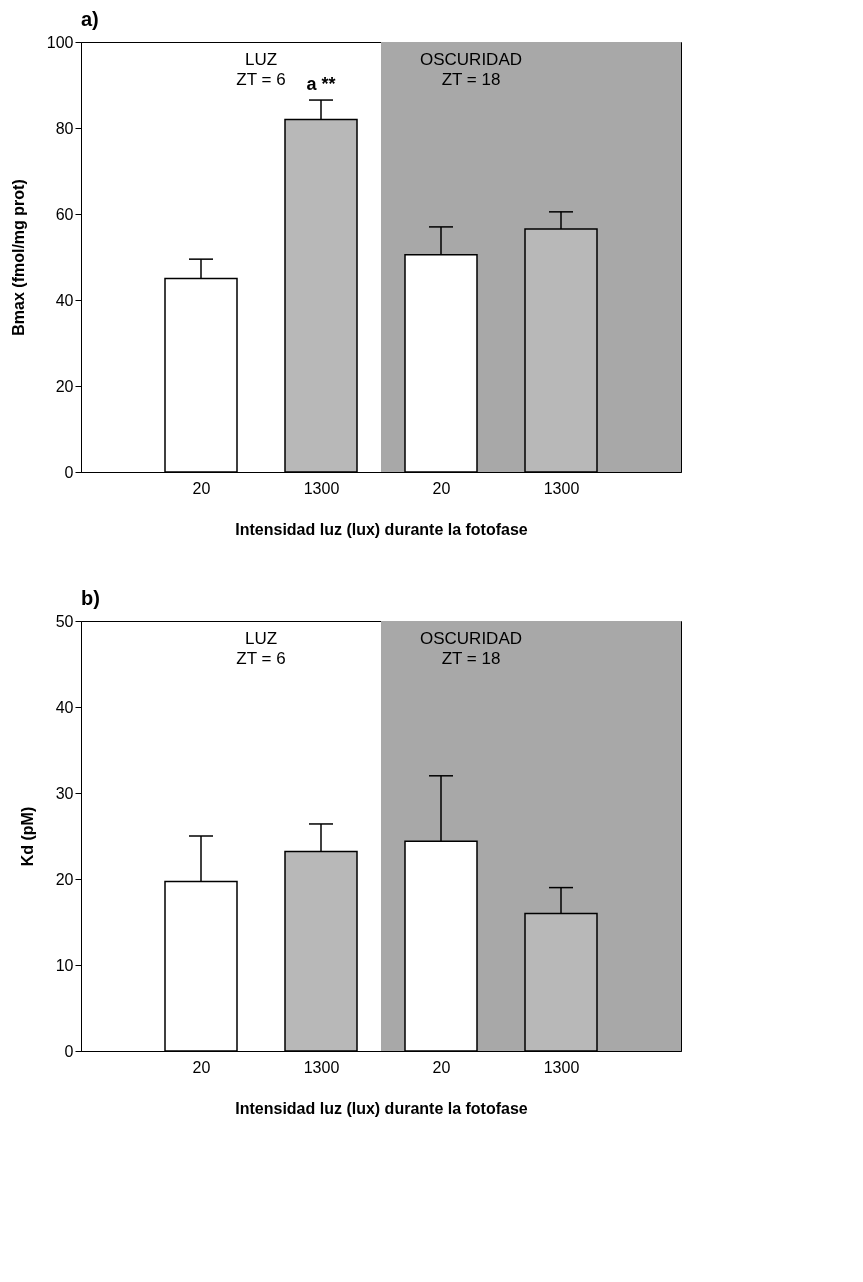  I want to click on y-tick-label: 50, so click(64, 621).